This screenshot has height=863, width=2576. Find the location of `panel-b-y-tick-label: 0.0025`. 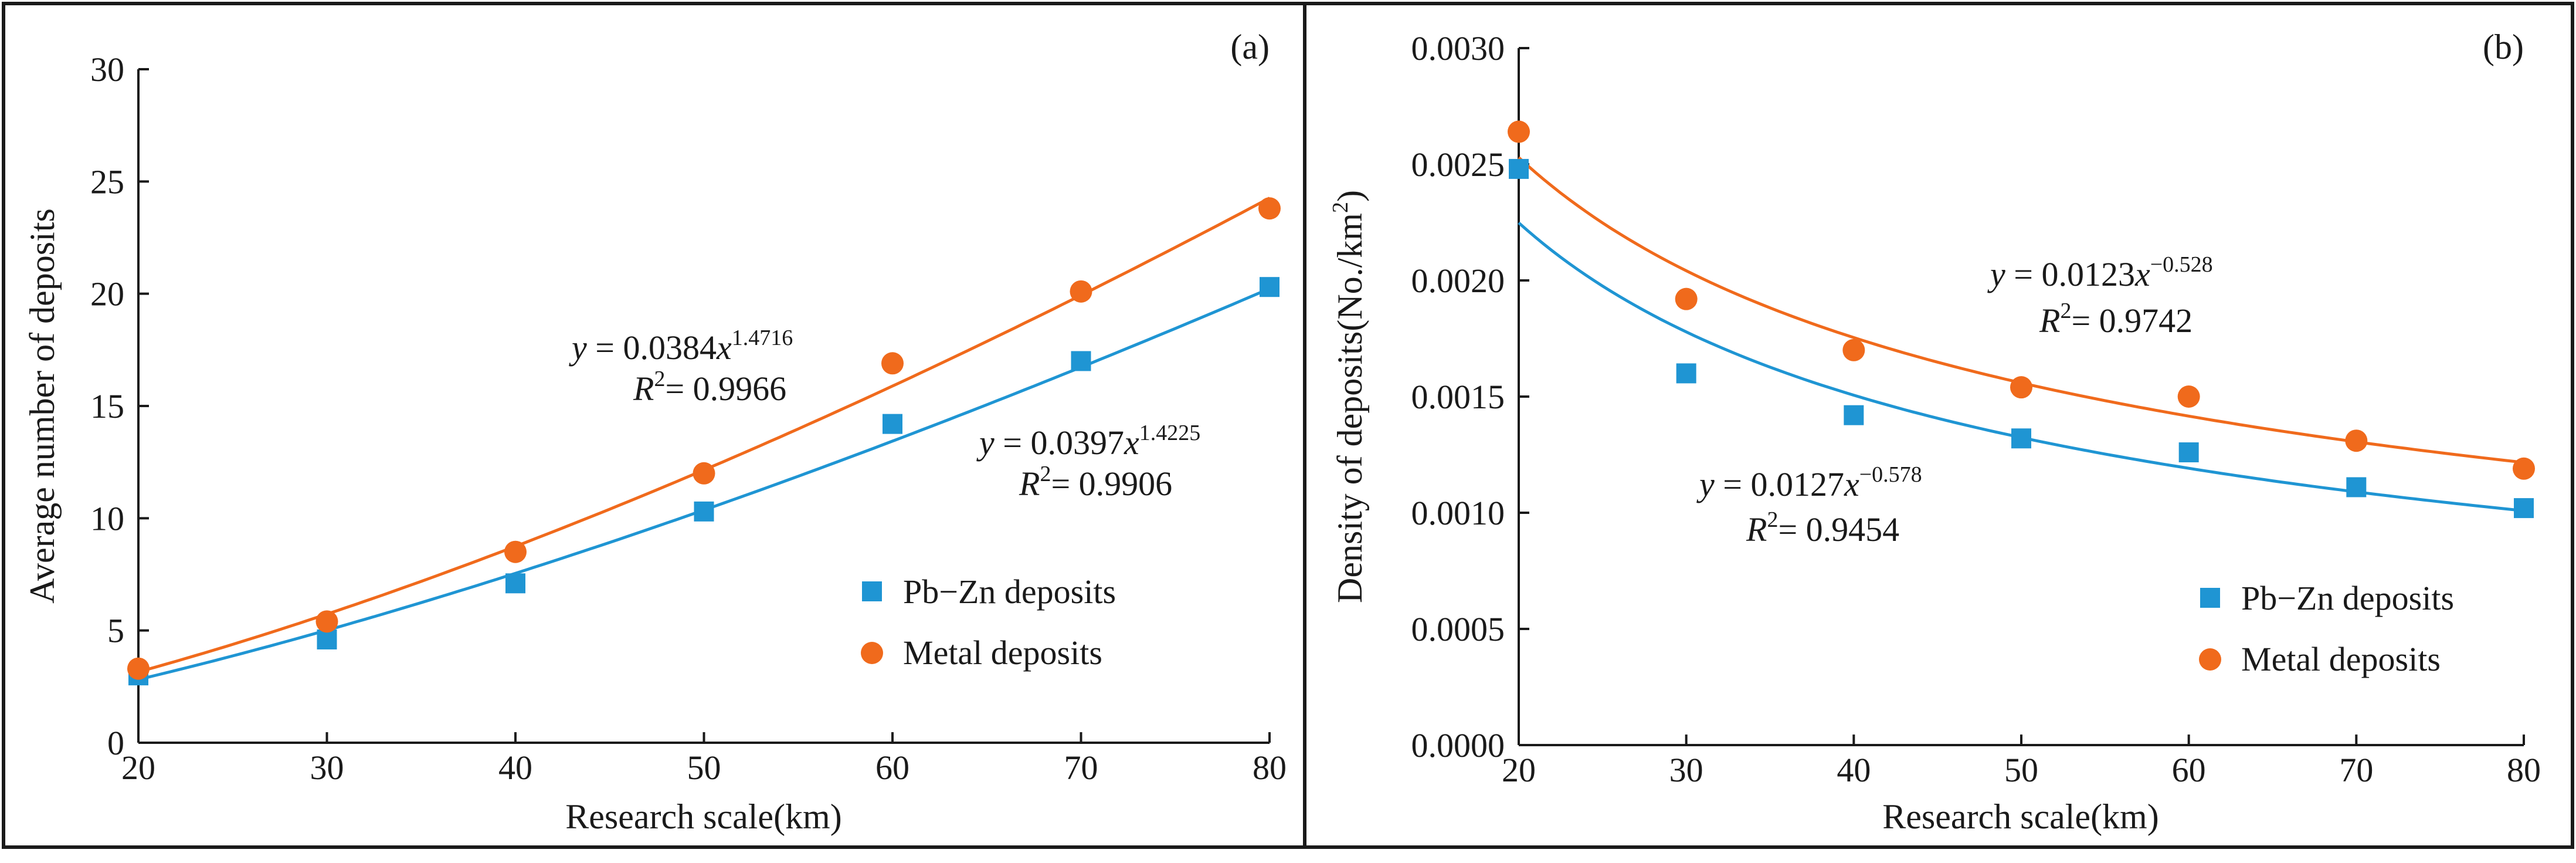

panel-b-y-tick-label: 0.0025 is located at coordinates (1458, 164).